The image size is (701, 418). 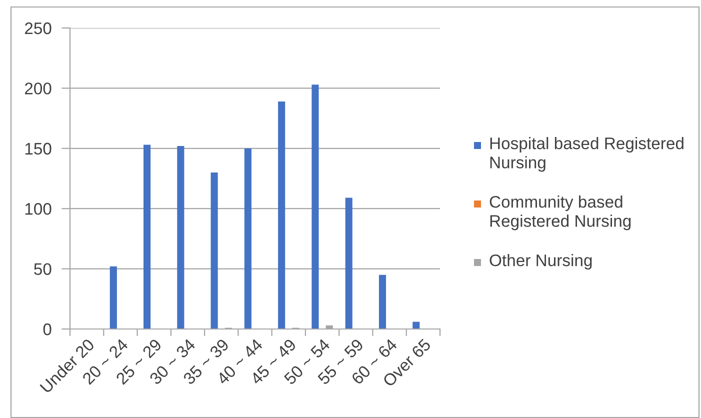 I want to click on legend-label: Other Nursing, so click(x=541, y=262).